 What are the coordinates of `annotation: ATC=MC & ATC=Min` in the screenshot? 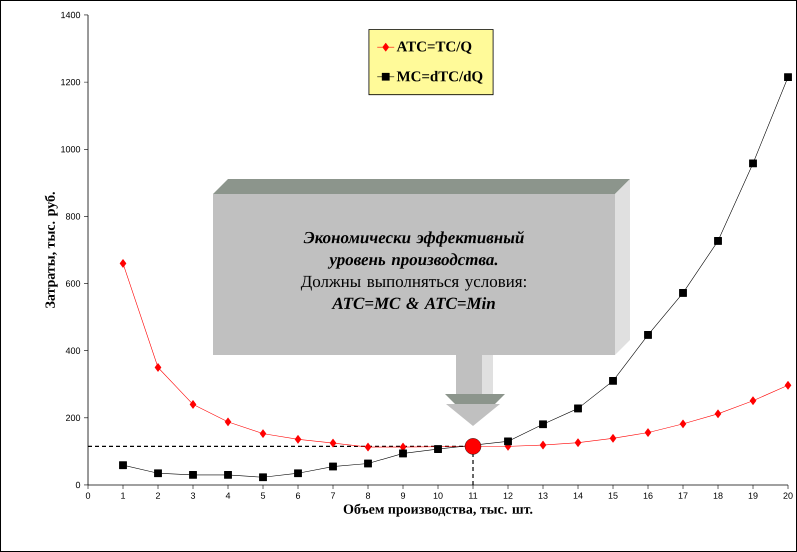 It's located at (413, 303).